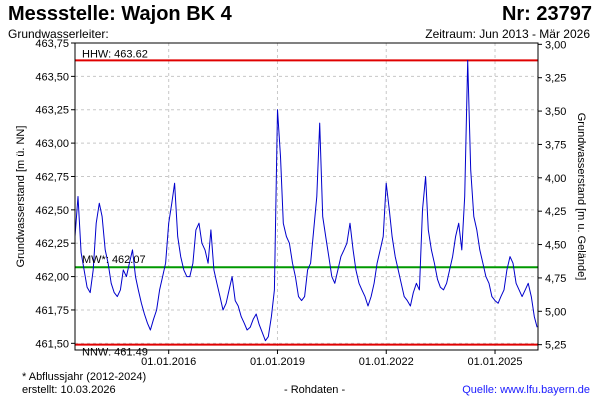 The width and height of the screenshot is (600, 400). What do you see at coordinates (52, 177) in the screenshot?
I see `y-tick-label: 462,75` at bounding box center [52, 177].